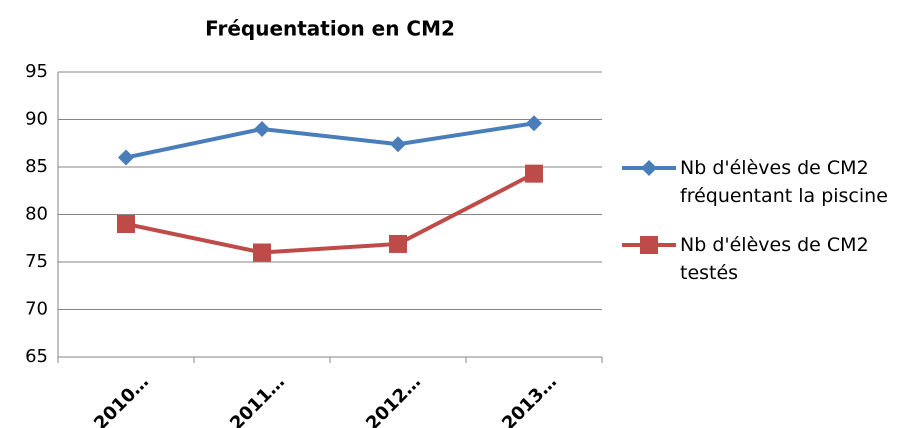 The width and height of the screenshot is (918, 428). What do you see at coordinates (36, 71) in the screenshot?
I see `y-tick-label: 95` at bounding box center [36, 71].